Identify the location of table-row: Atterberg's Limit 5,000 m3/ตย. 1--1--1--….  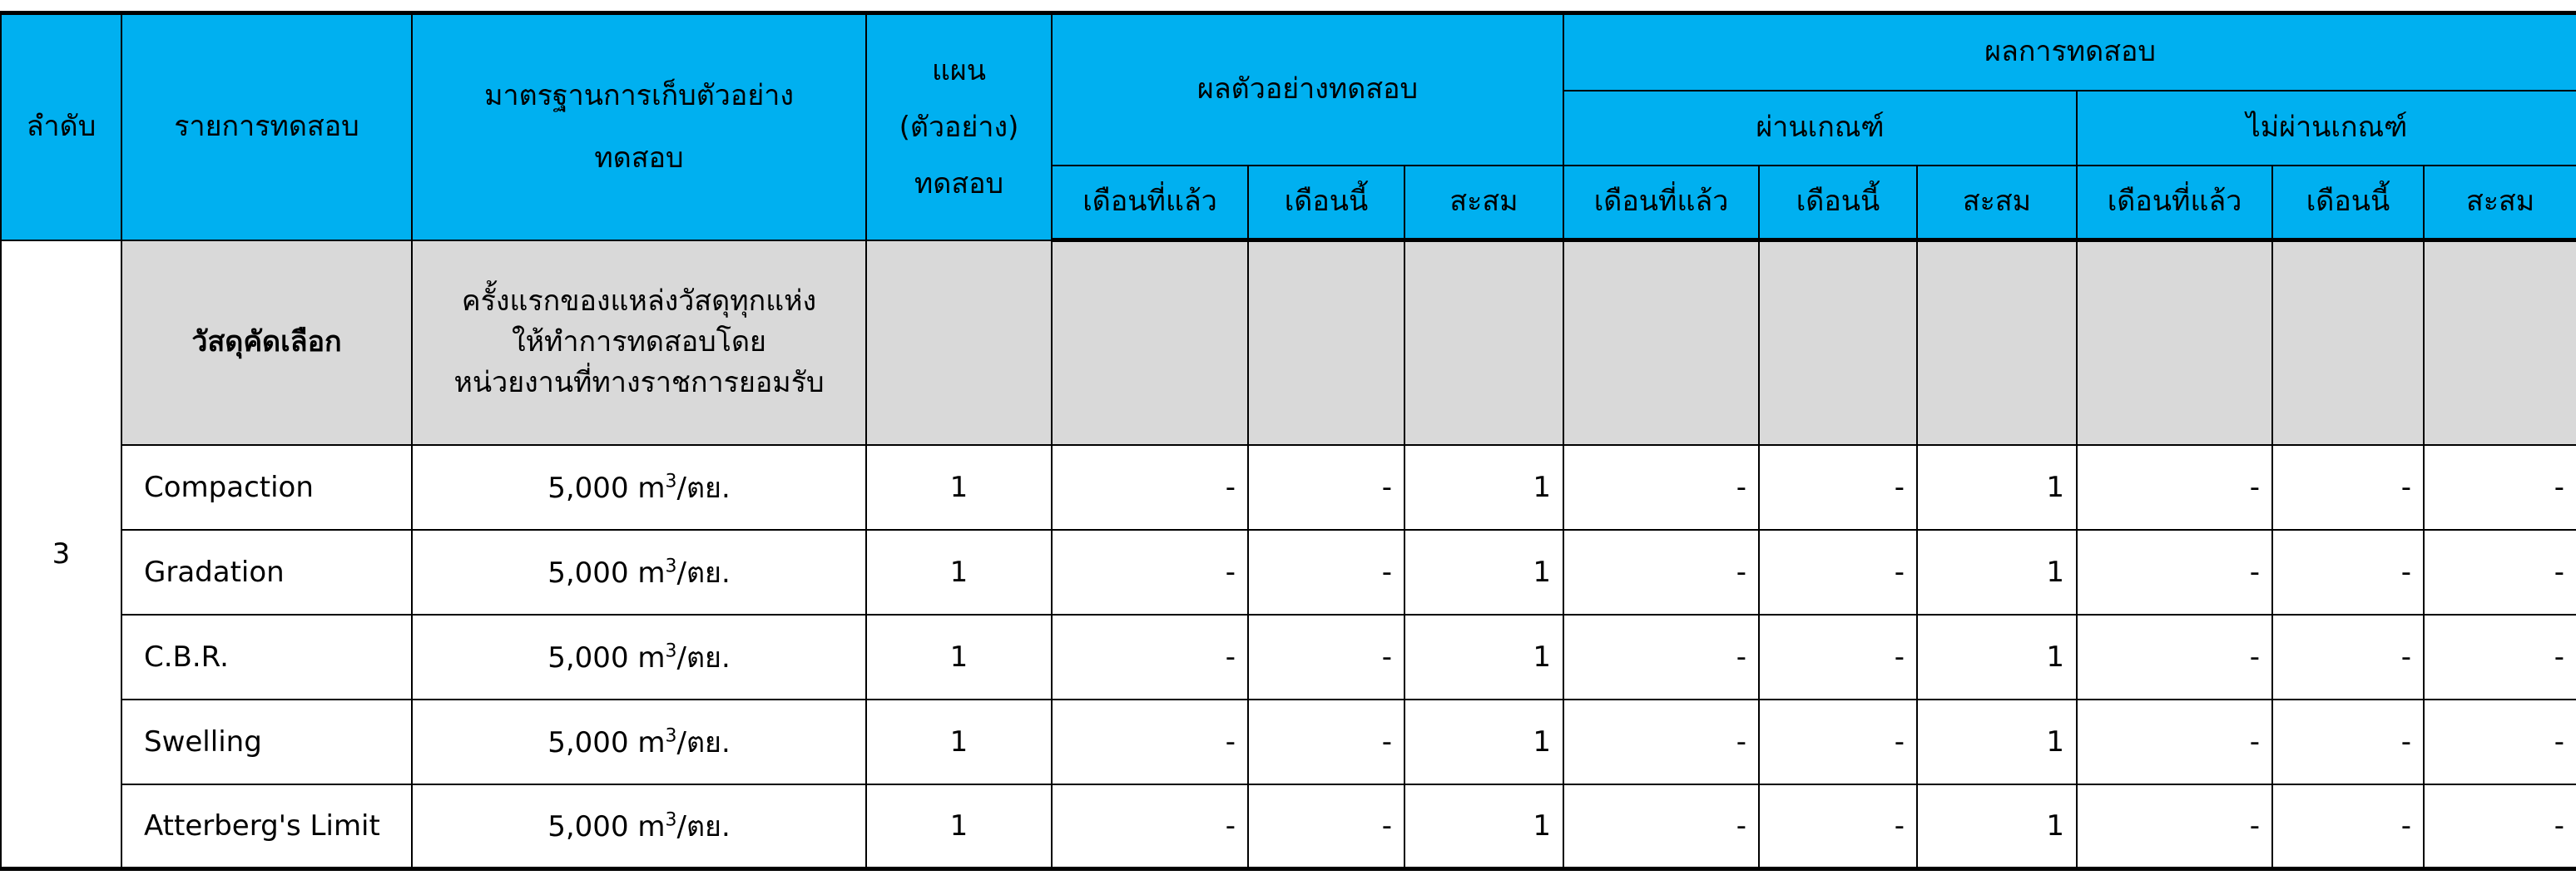
(1288, 827).